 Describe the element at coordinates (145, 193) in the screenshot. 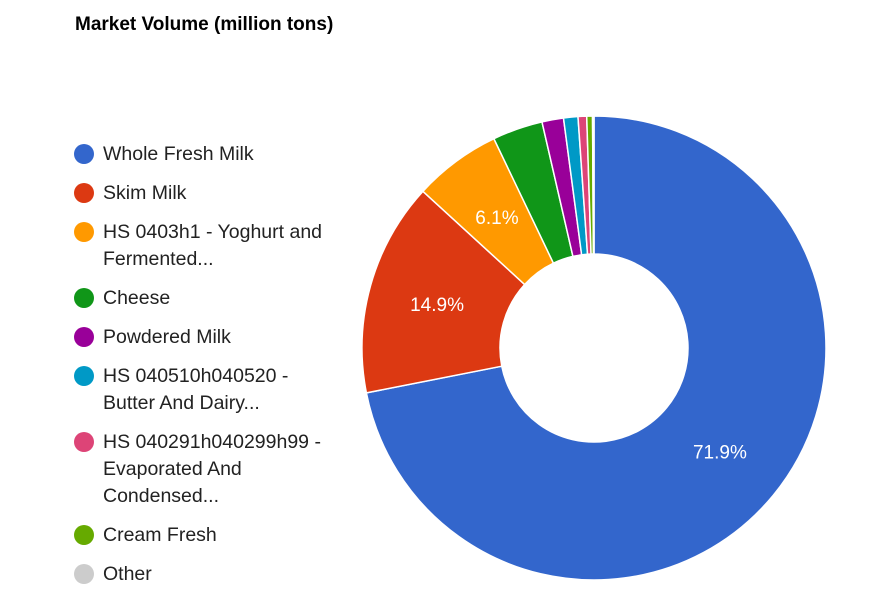

I see `legend-label: Skim Milk` at that location.